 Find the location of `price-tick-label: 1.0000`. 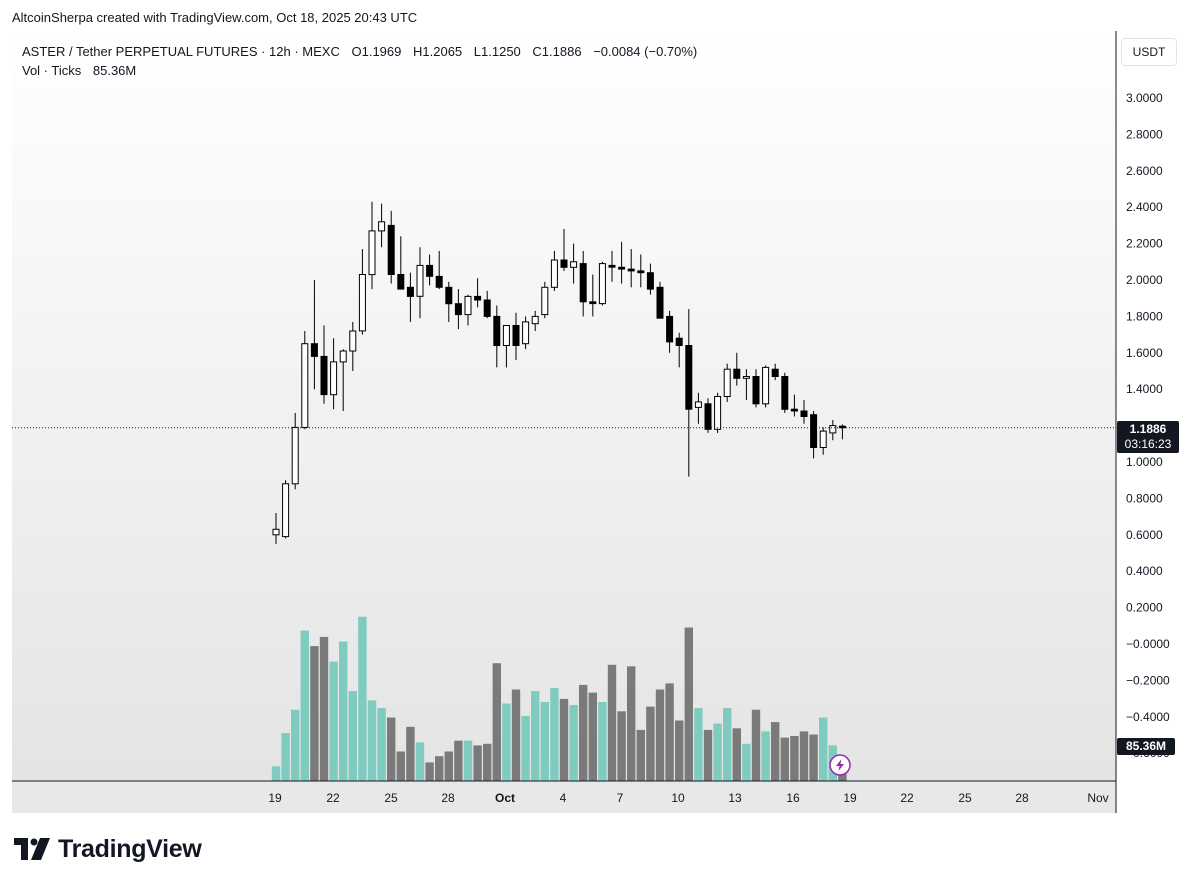

price-tick-label: 1.0000 is located at coordinates (1144, 462).